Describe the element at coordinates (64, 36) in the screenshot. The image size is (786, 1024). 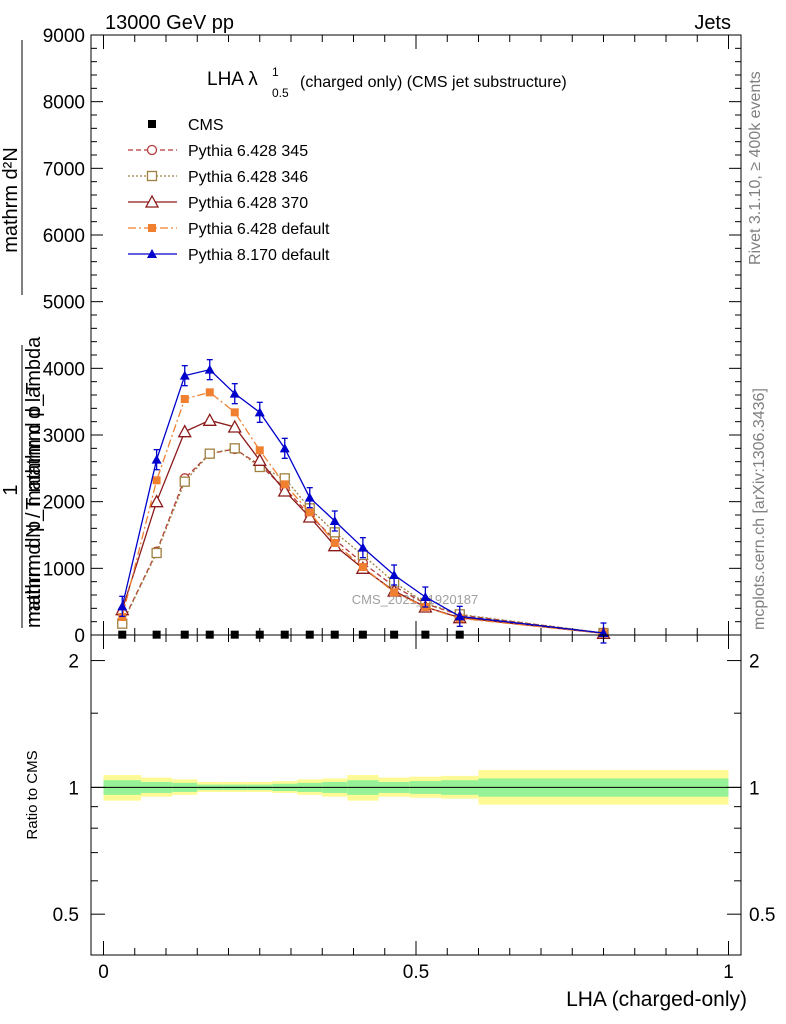
I see `y-tick-label: 9000` at that location.